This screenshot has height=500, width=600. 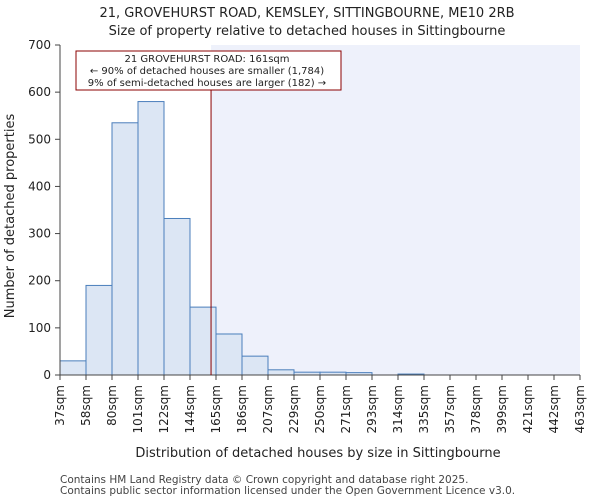 I want to click on x-tick-label: 186sqm, so click(x=242, y=409).